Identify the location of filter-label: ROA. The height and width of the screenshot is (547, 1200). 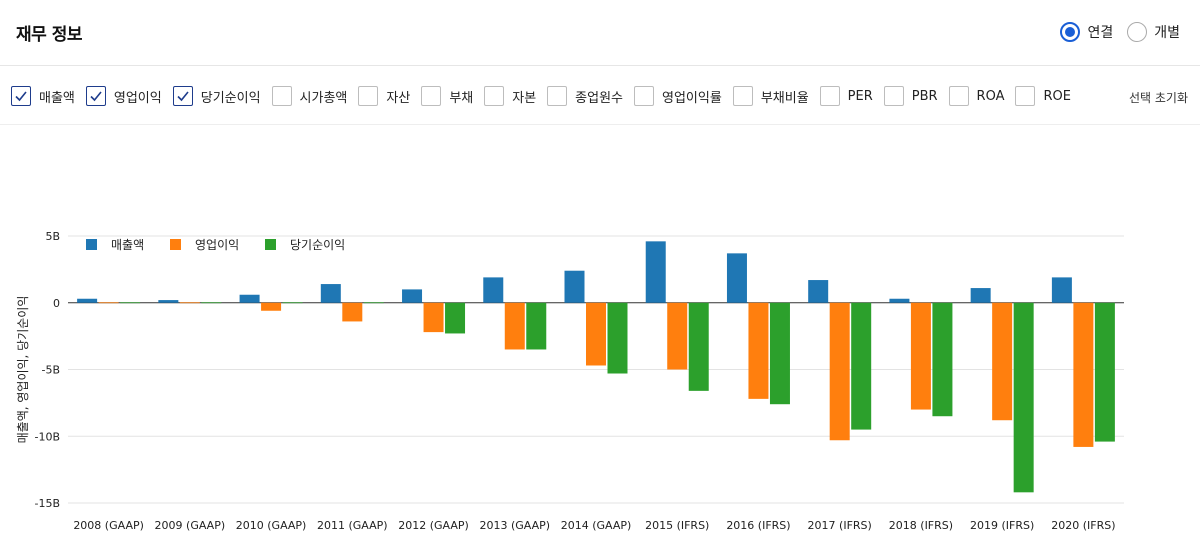
(990, 96).